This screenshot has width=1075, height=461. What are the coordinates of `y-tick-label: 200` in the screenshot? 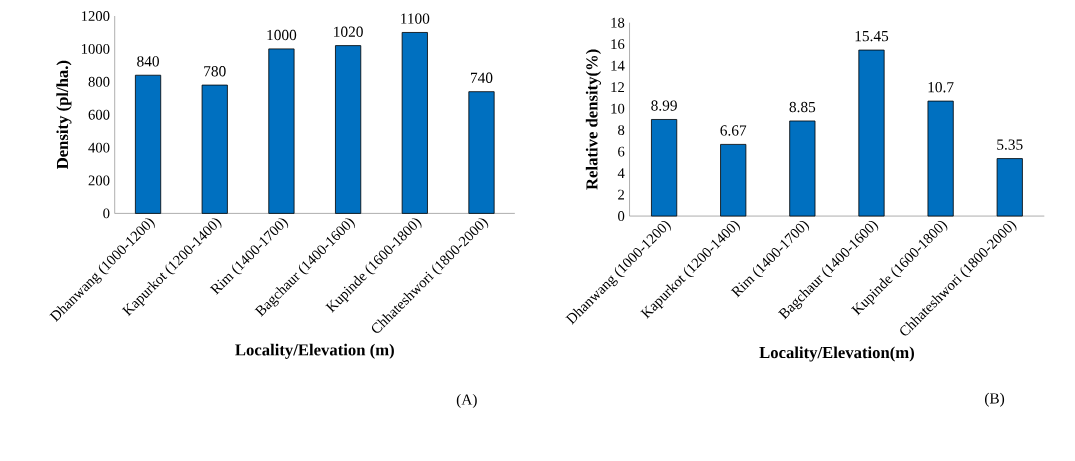 It's located at (99, 180).